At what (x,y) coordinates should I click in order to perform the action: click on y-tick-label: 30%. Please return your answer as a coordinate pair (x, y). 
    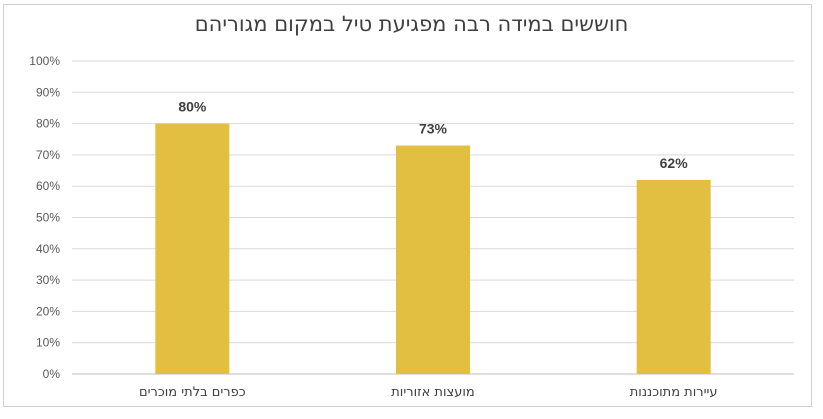
    Looking at the image, I should click on (48, 280).